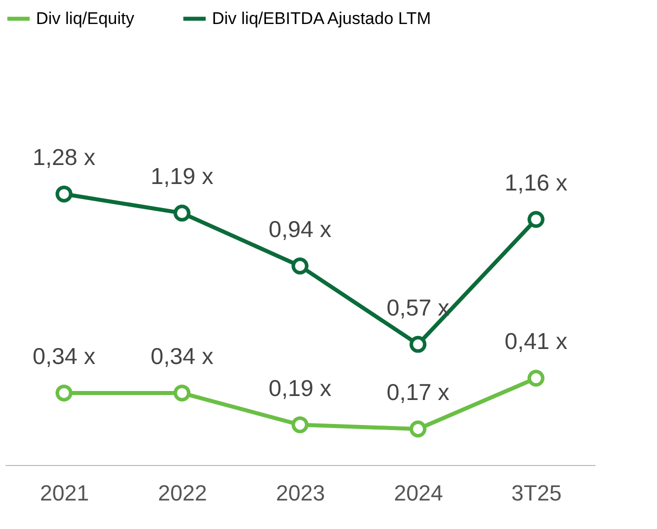  What do you see at coordinates (300, 387) in the screenshot?
I see `data-label: 0,19 x` at bounding box center [300, 387].